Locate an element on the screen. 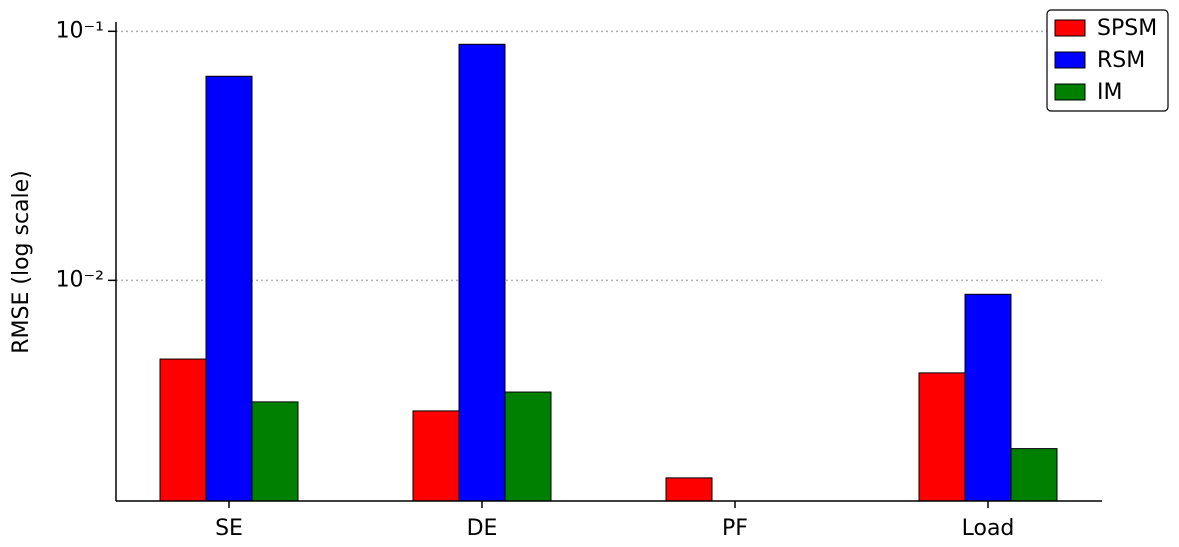  y-tick-label: 10⁻² is located at coordinates (80, 279).